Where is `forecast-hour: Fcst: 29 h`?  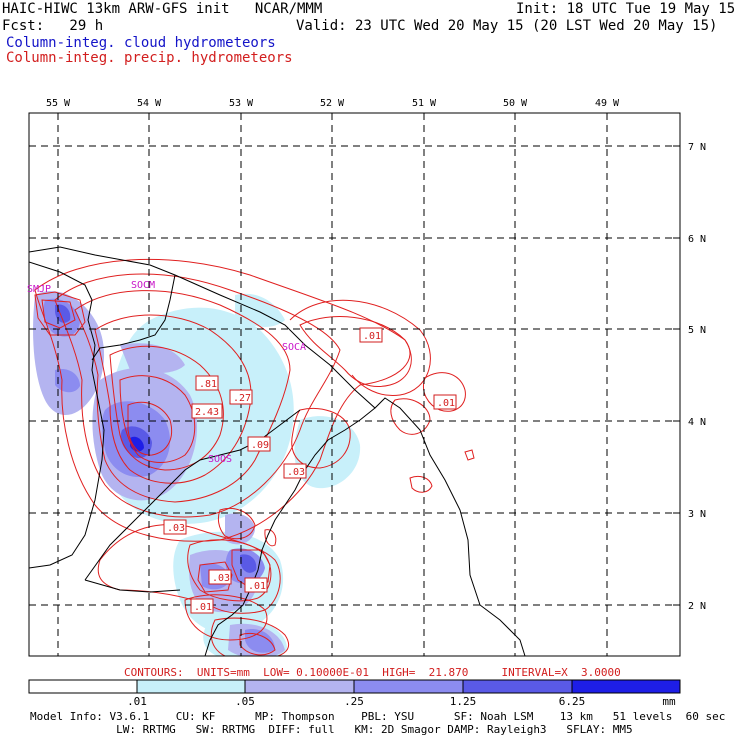
forecast-hour: Fcst: 29 h is located at coordinates (53, 26).